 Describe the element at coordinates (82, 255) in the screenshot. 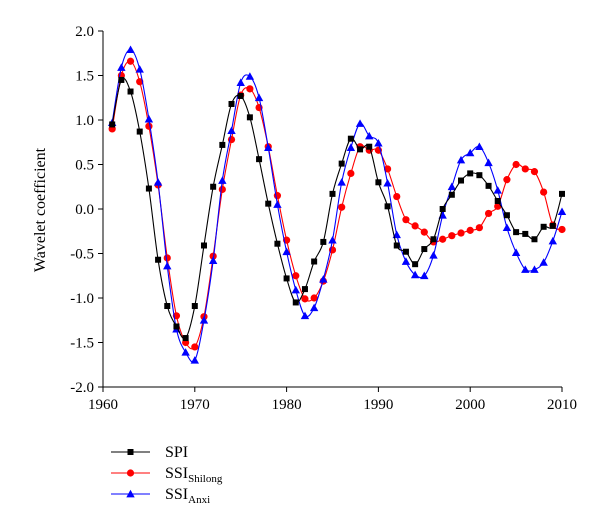

I see `y-tick-label: -0.5` at that location.